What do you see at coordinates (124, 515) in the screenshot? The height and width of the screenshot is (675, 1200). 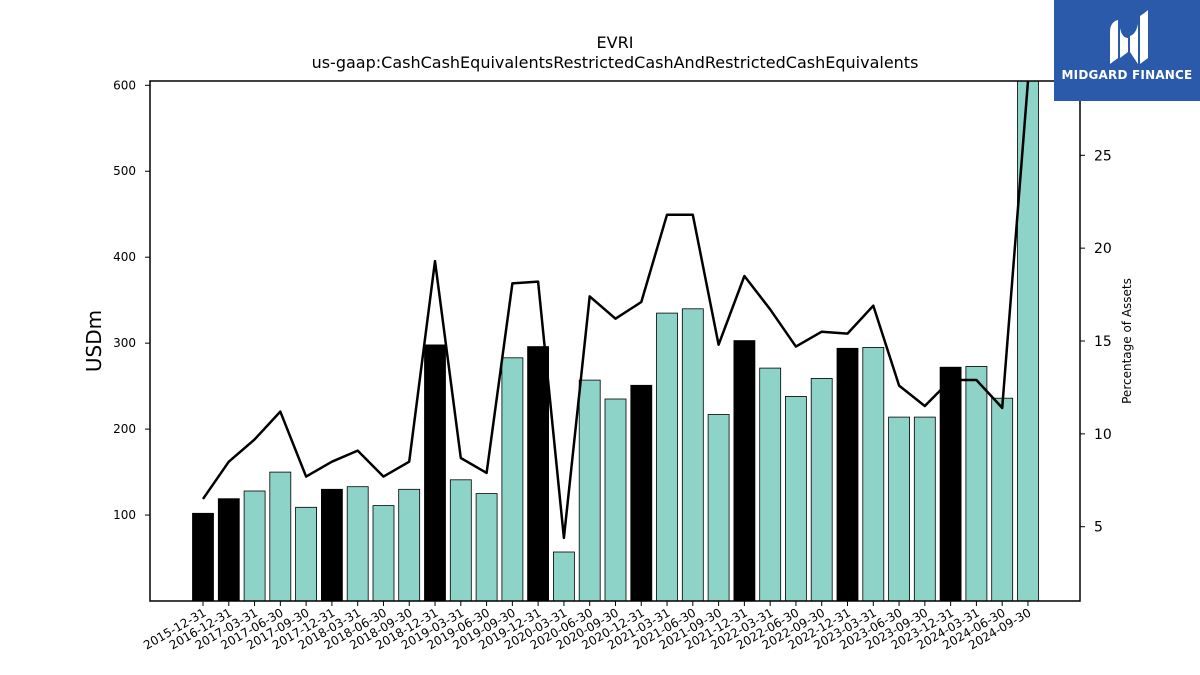 I see `y-tick-label: 100` at bounding box center [124, 515].